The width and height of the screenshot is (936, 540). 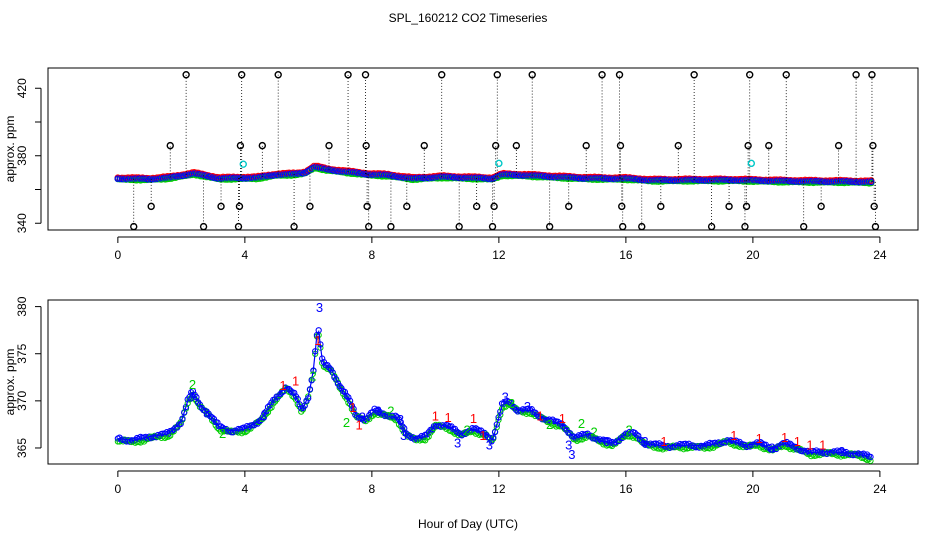 What do you see at coordinates (28, 377) in the screenshot?
I see `bottom-panel-y-axis: 365 370 375 380` at bounding box center [28, 377].